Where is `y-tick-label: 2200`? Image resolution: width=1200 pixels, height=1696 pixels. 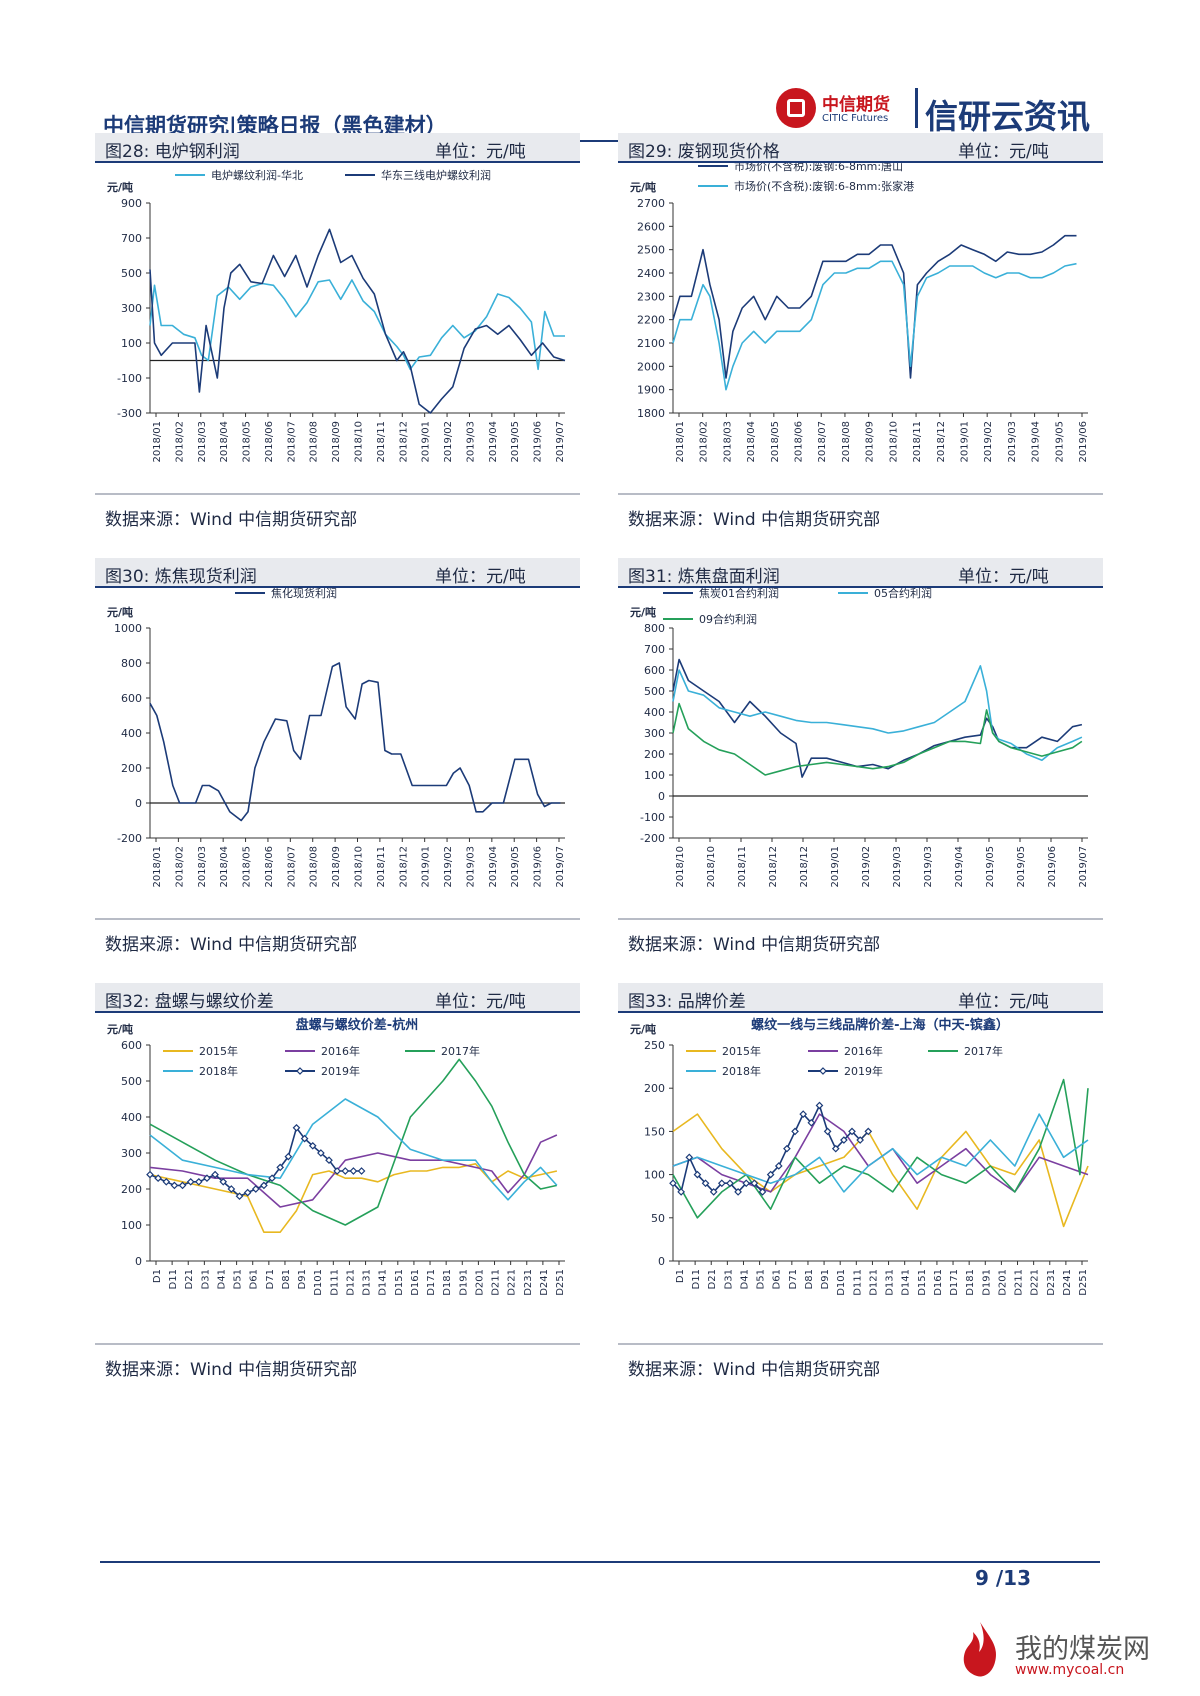
y-tick-label: 2200 is located at coordinates (651, 320).